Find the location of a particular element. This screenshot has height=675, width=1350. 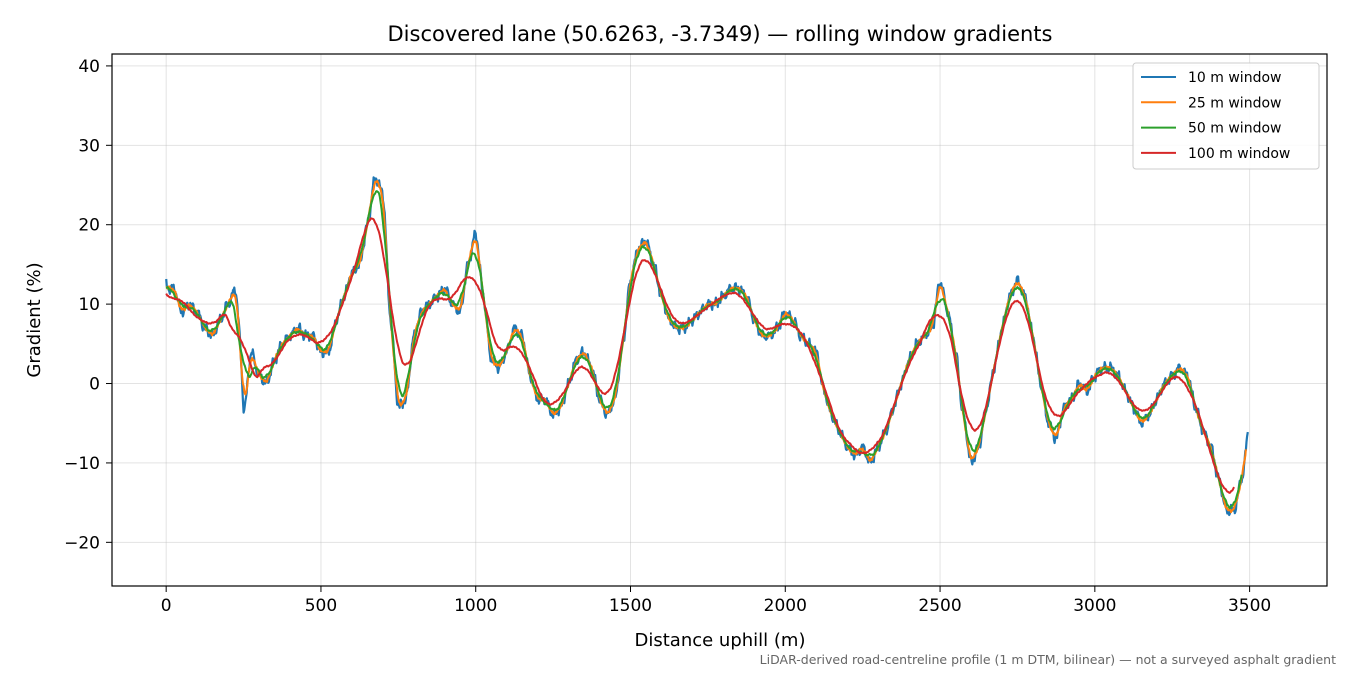

x-axis-label: Distance uphill (m) is located at coordinates (720, 640).